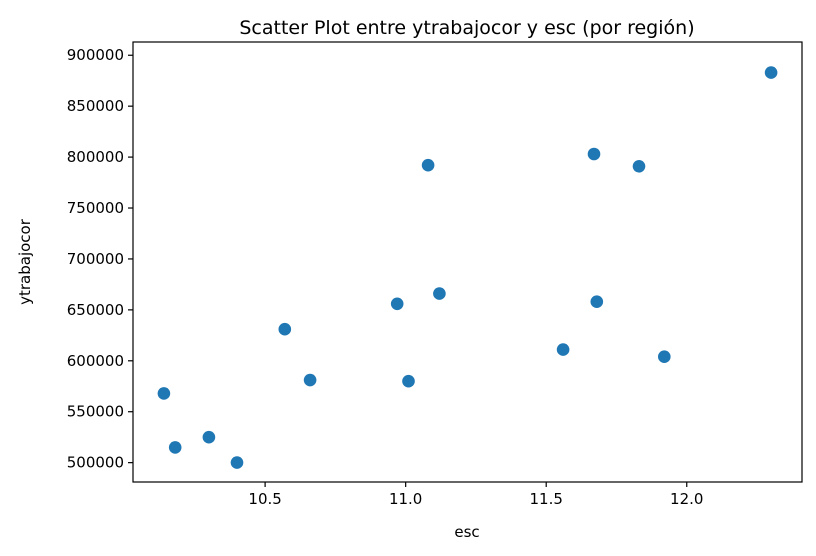 This screenshot has height=556, width=816. I want to click on x-tick-label: 12.0, so click(686, 499).